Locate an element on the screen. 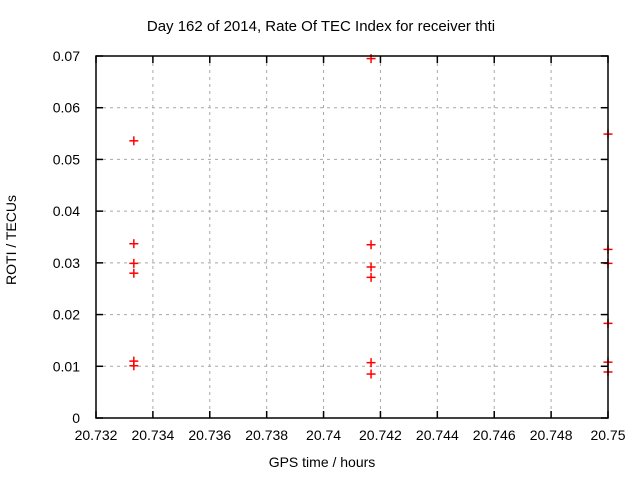  y-tick-label: 0.02 is located at coordinates (66, 315).